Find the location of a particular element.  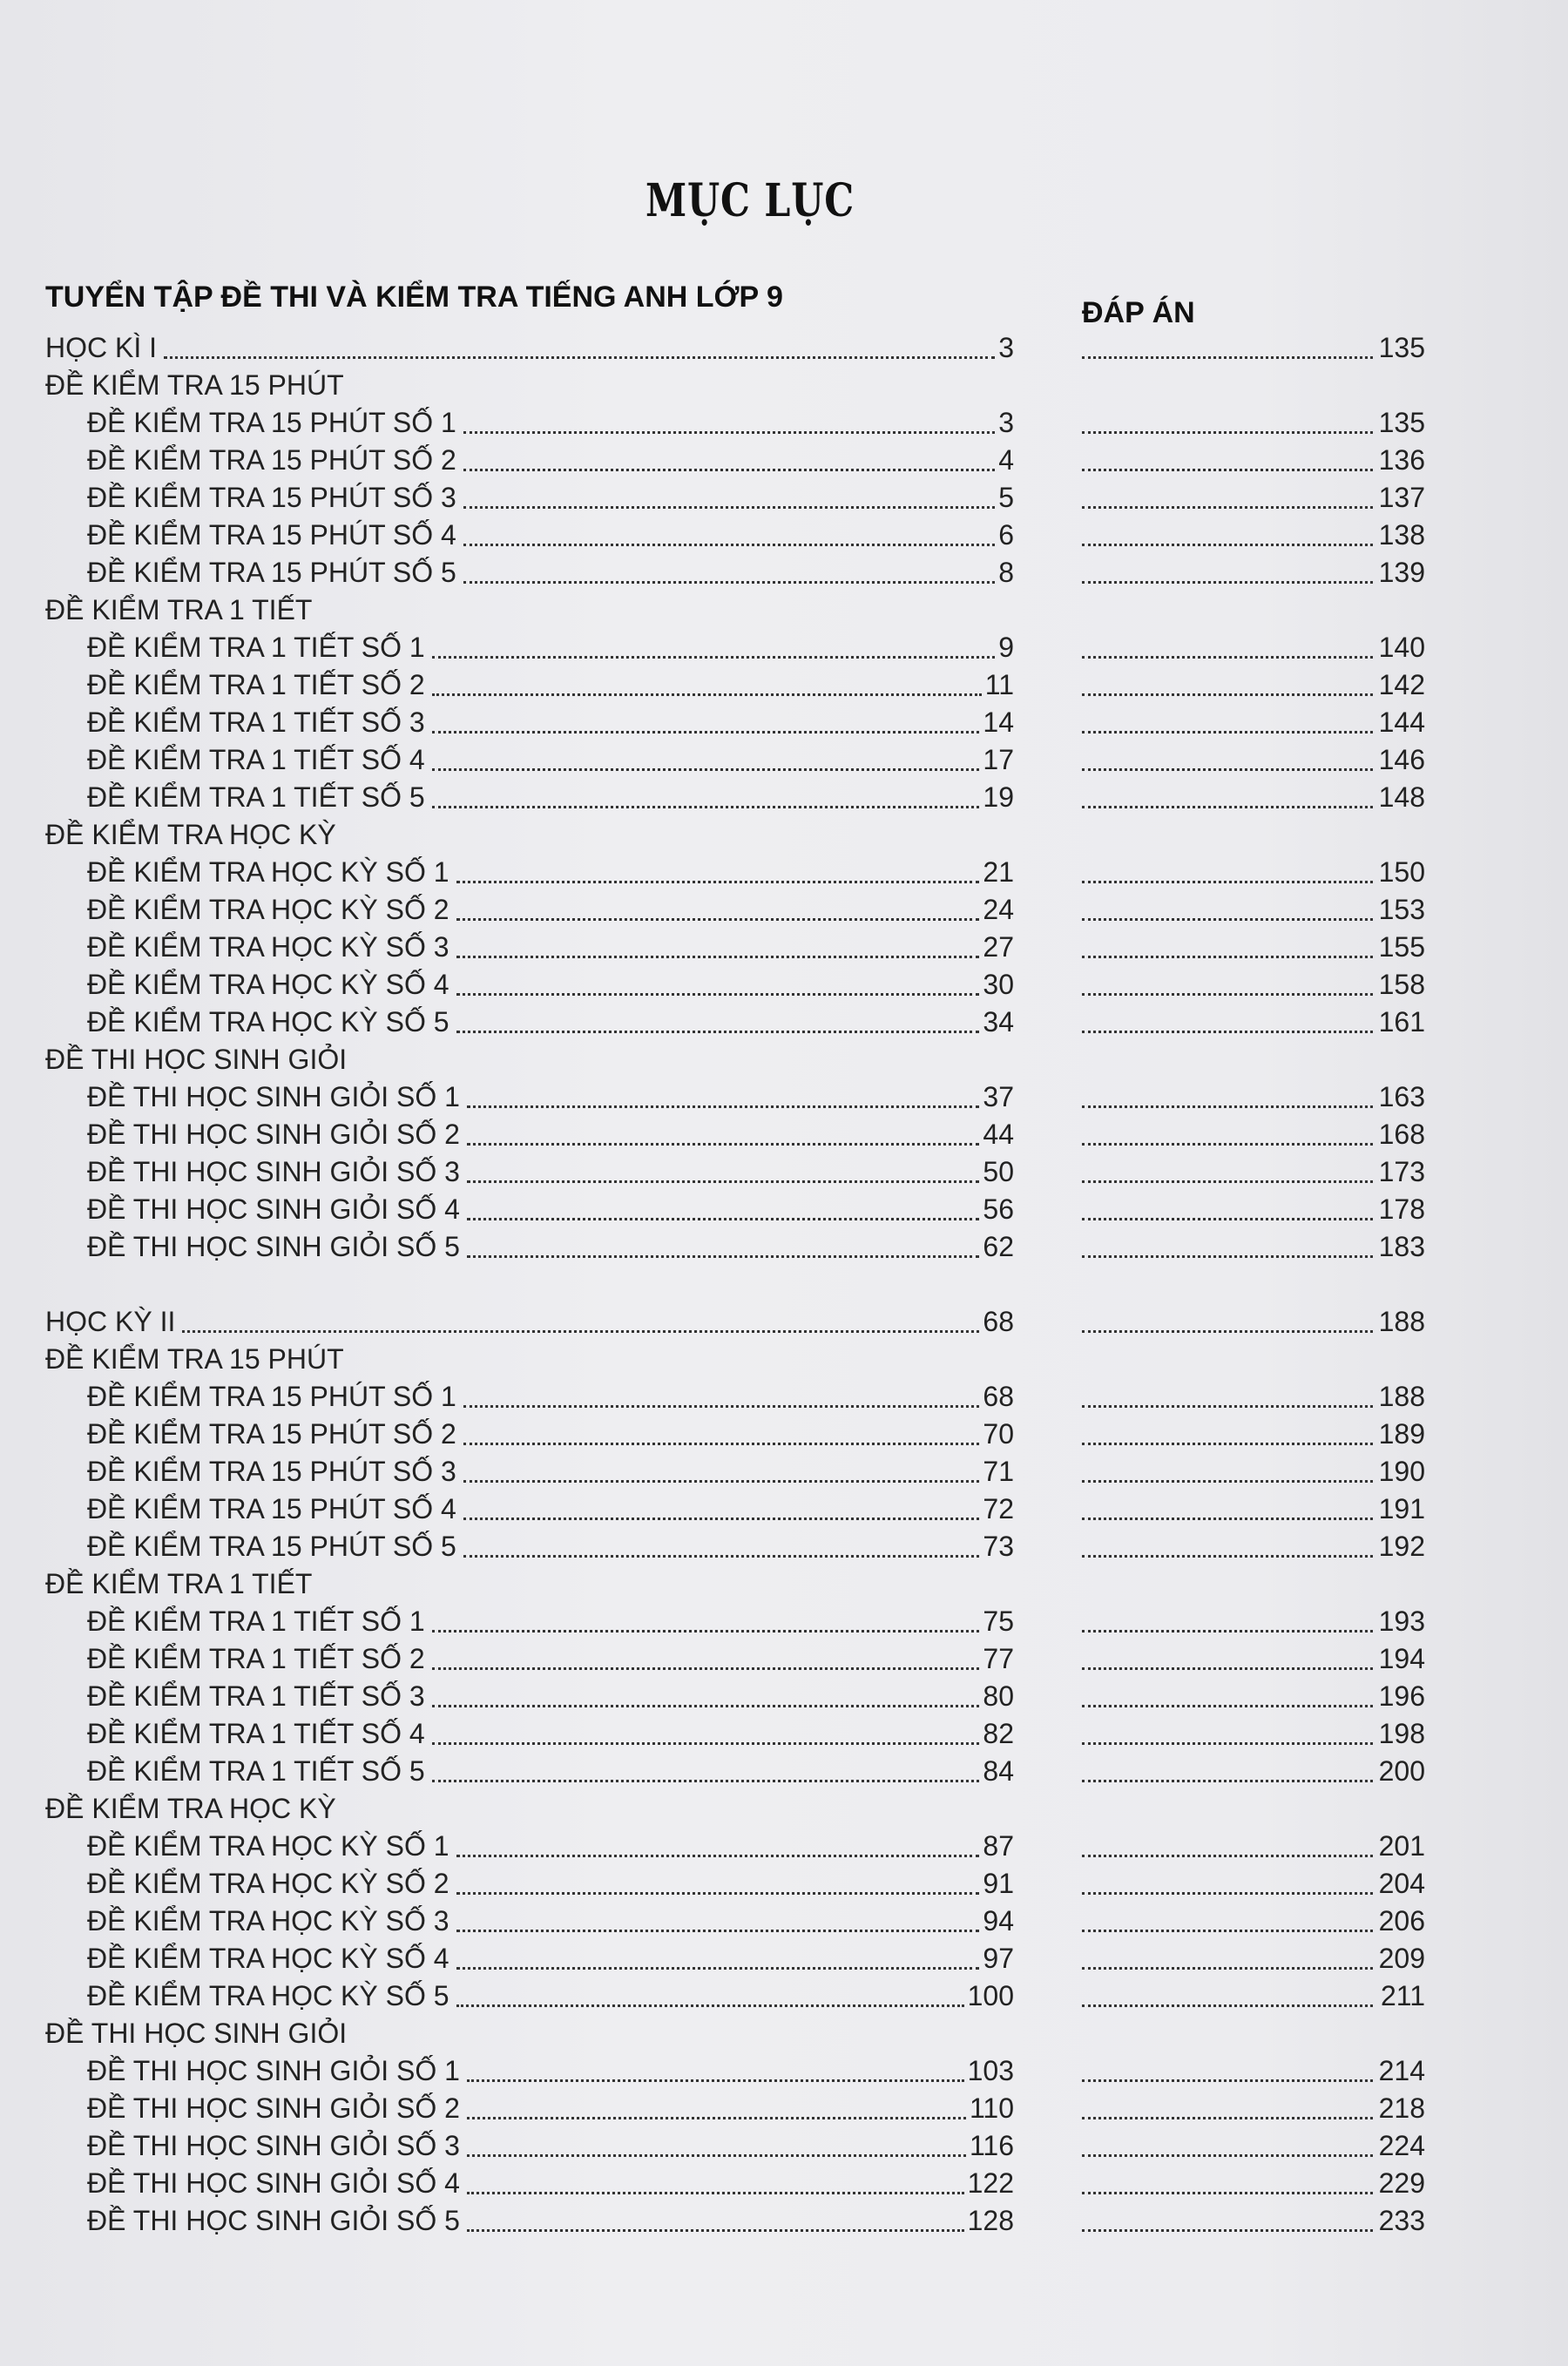

toc-answer-page-number: 214 is located at coordinates (1401, 2070).